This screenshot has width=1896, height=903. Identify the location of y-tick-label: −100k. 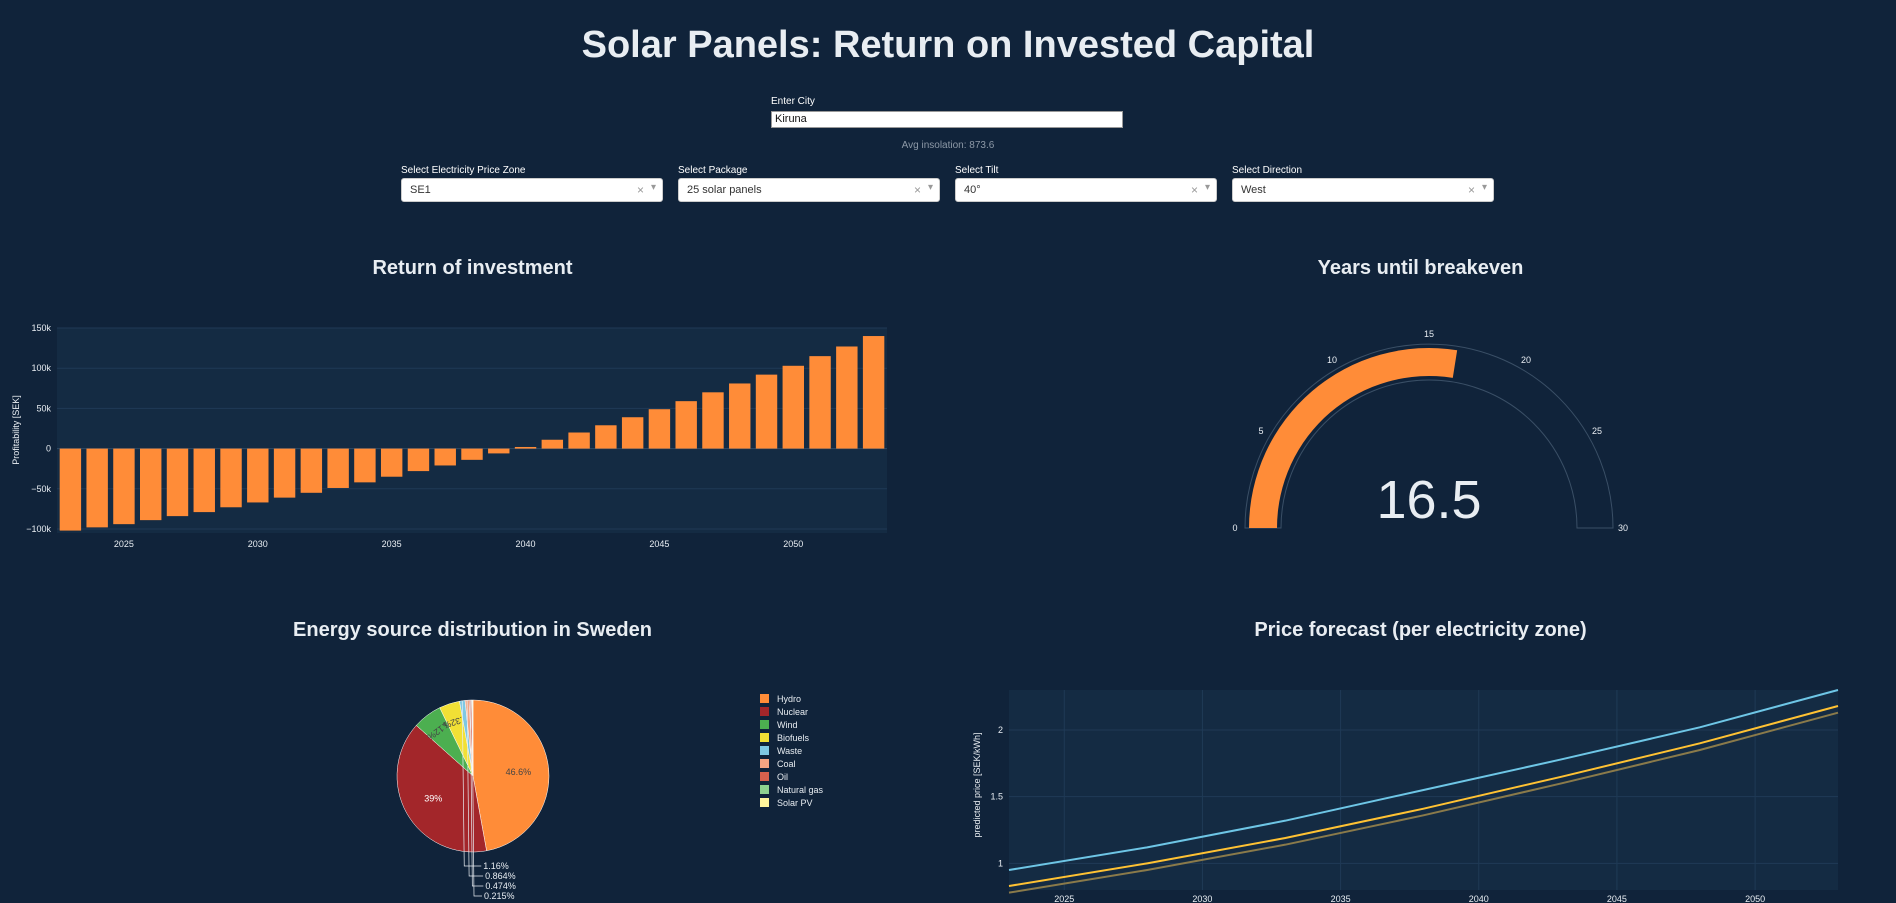
(38, 529).